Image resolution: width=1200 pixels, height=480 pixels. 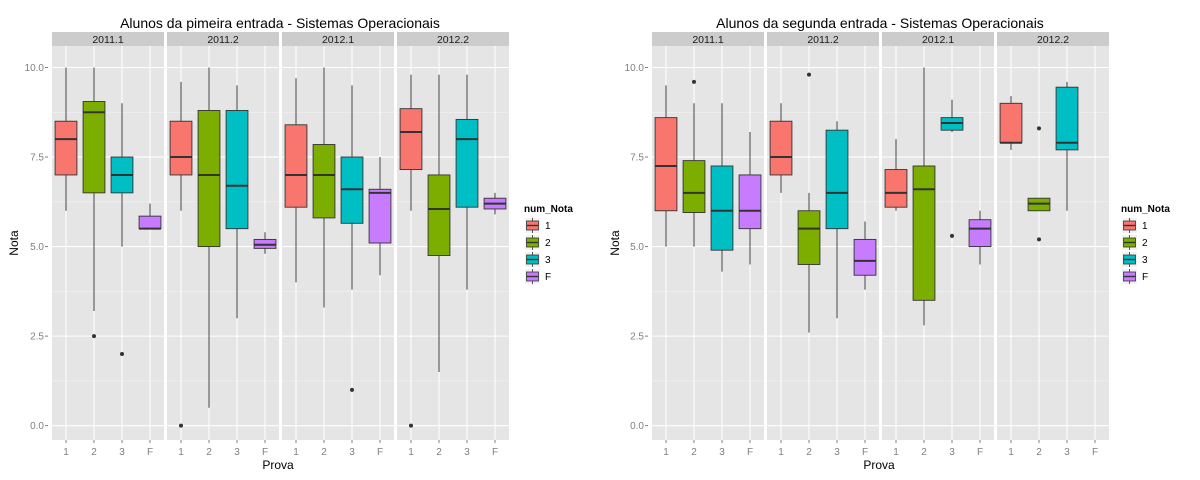 I want to click on y-tick-label: 10.0, so click(x=635, y=68).